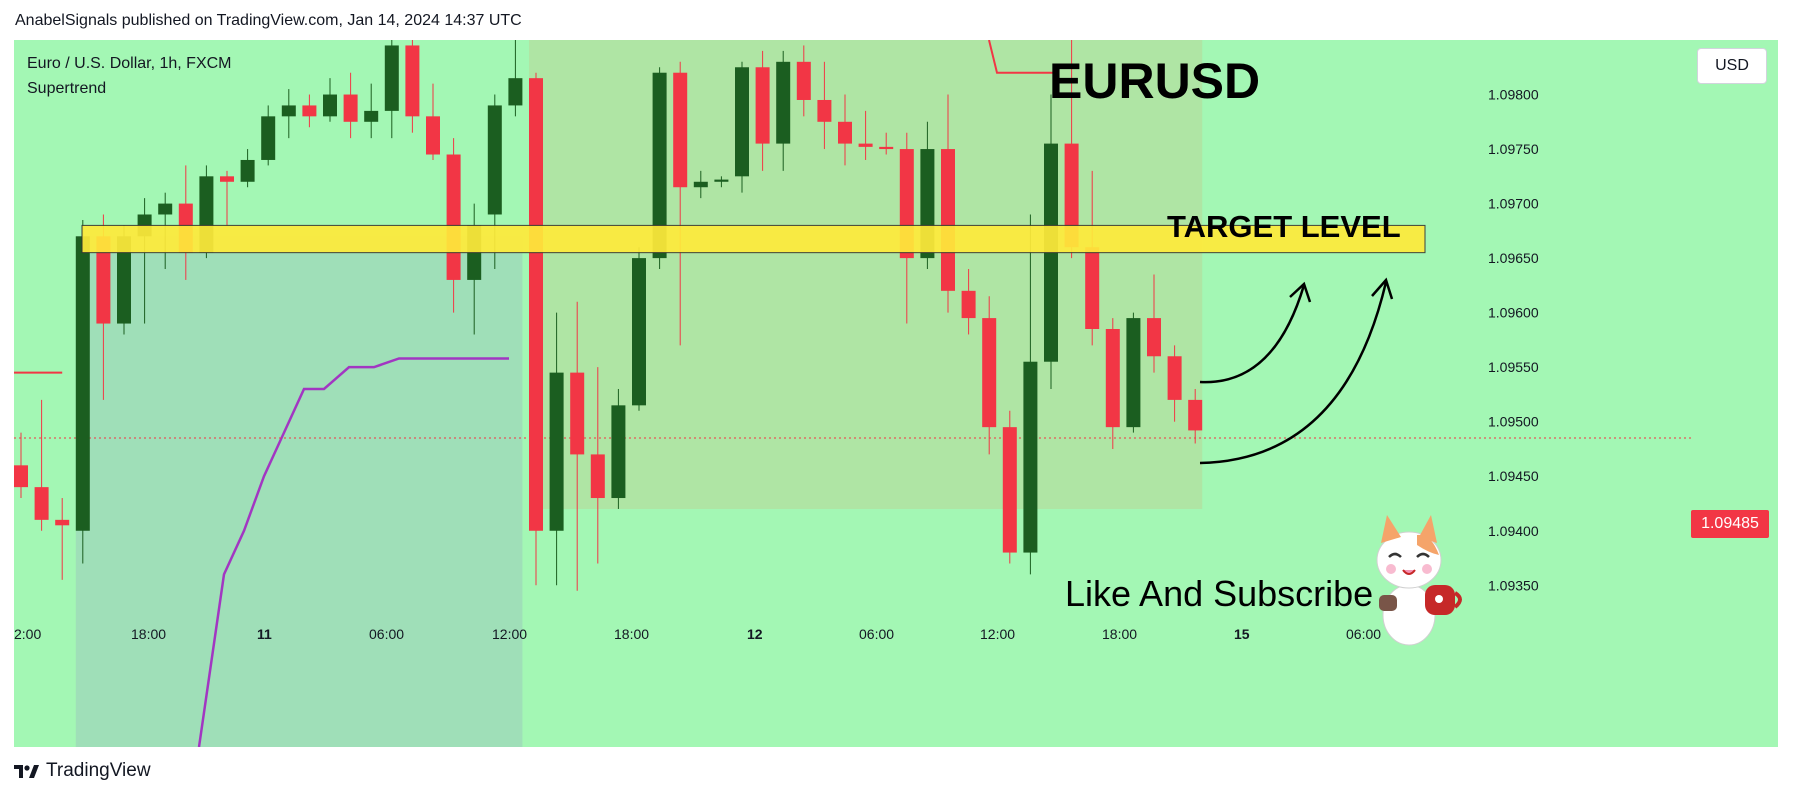 Image resolution: width=1793 pixels, height=798 pixels. Describe the element at coordinates (1154, 81) in the screenshot. I see `eurusd-title: EURUSD` at that location.